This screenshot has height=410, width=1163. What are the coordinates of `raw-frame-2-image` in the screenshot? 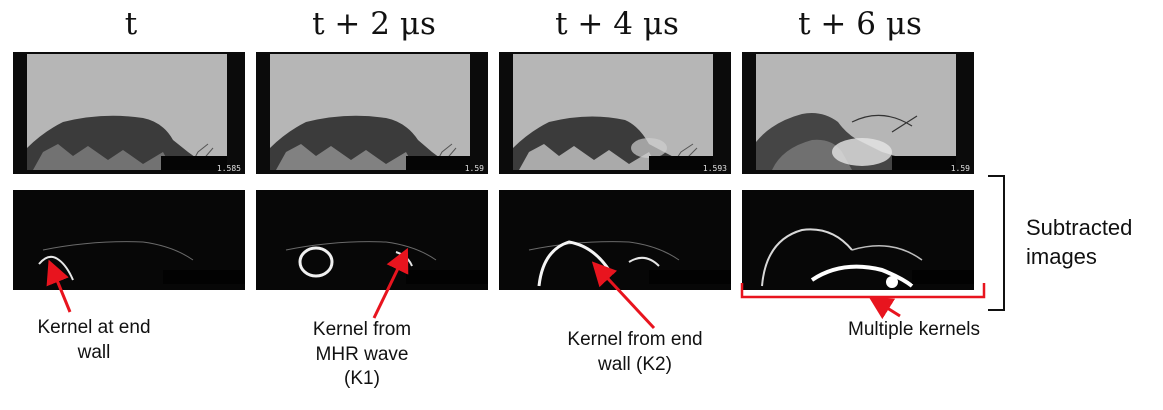 It's located at (372, 113).